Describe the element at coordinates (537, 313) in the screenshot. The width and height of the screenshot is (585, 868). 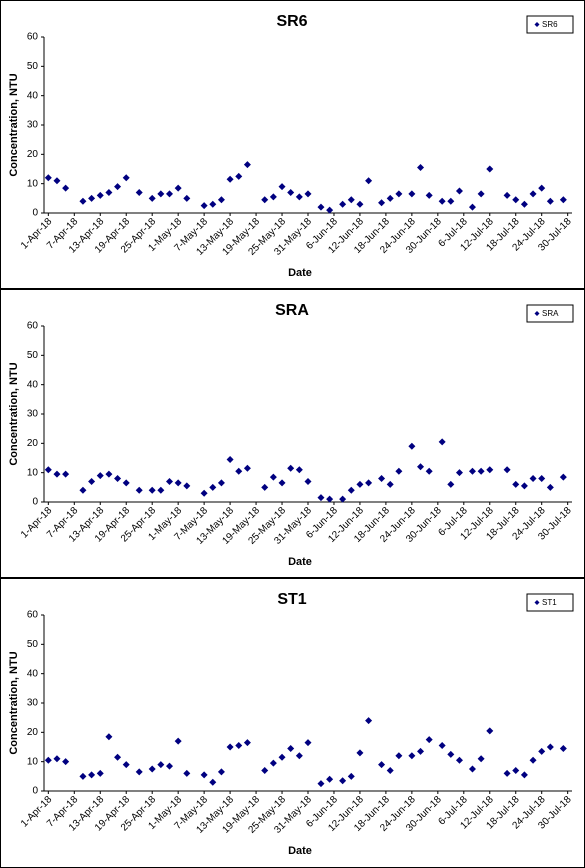
I see `legend-marker` at that location.